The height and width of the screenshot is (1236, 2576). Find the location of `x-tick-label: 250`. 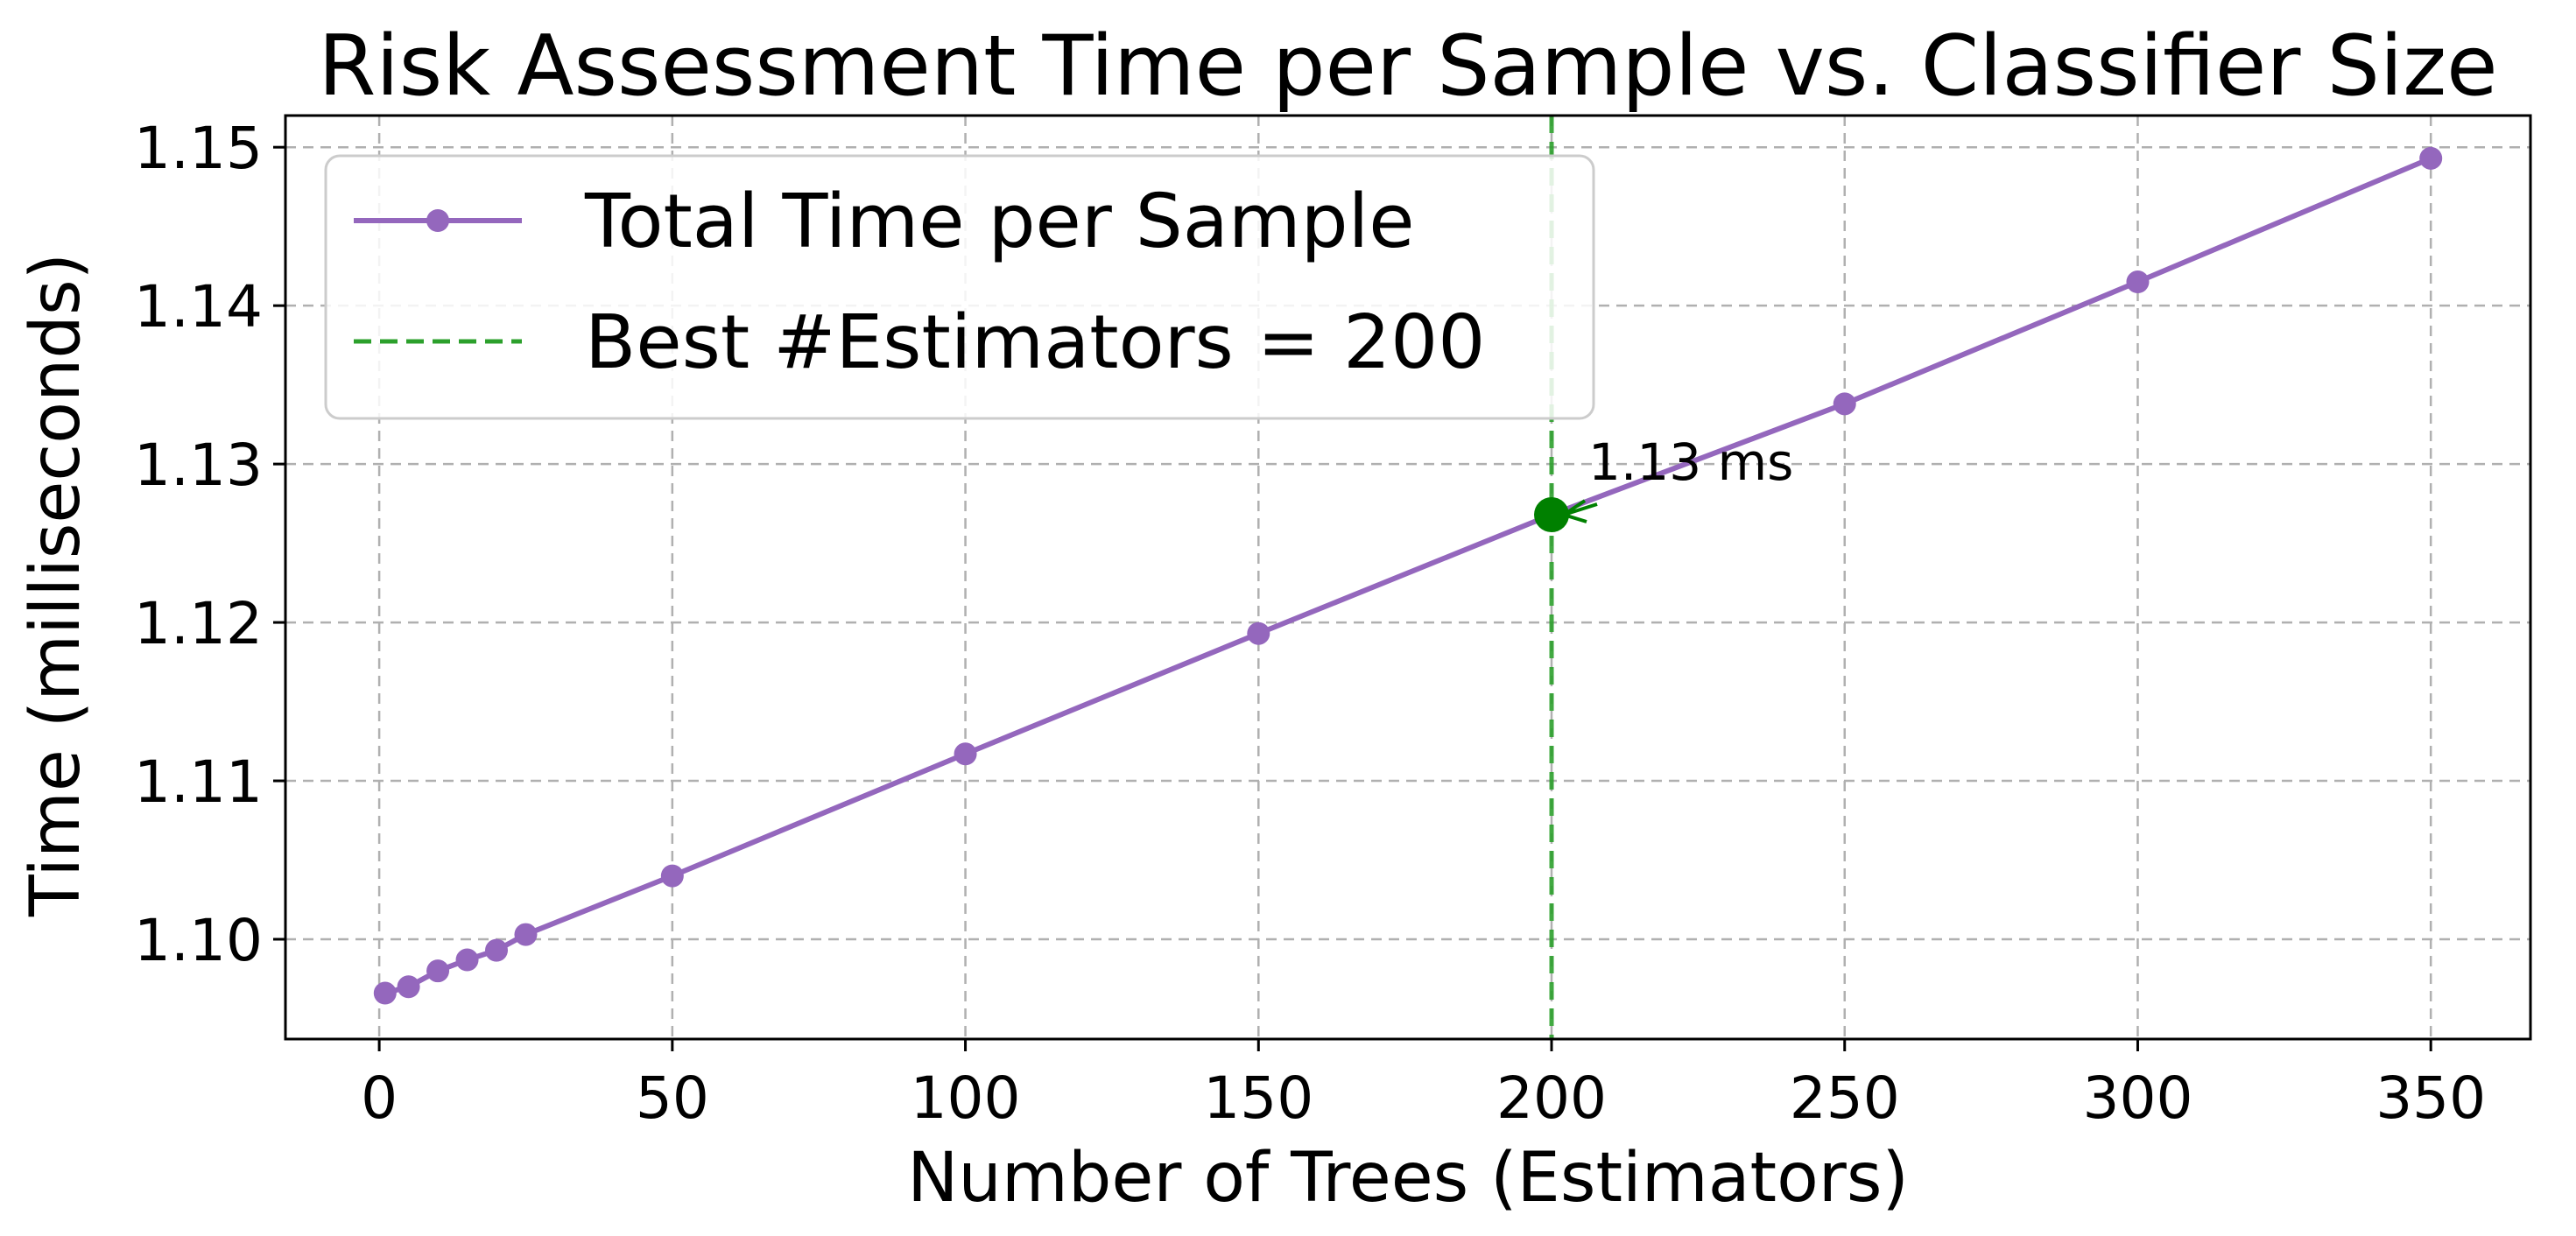

x-tick-label: 250 is located at coordinates (1845, 1098).